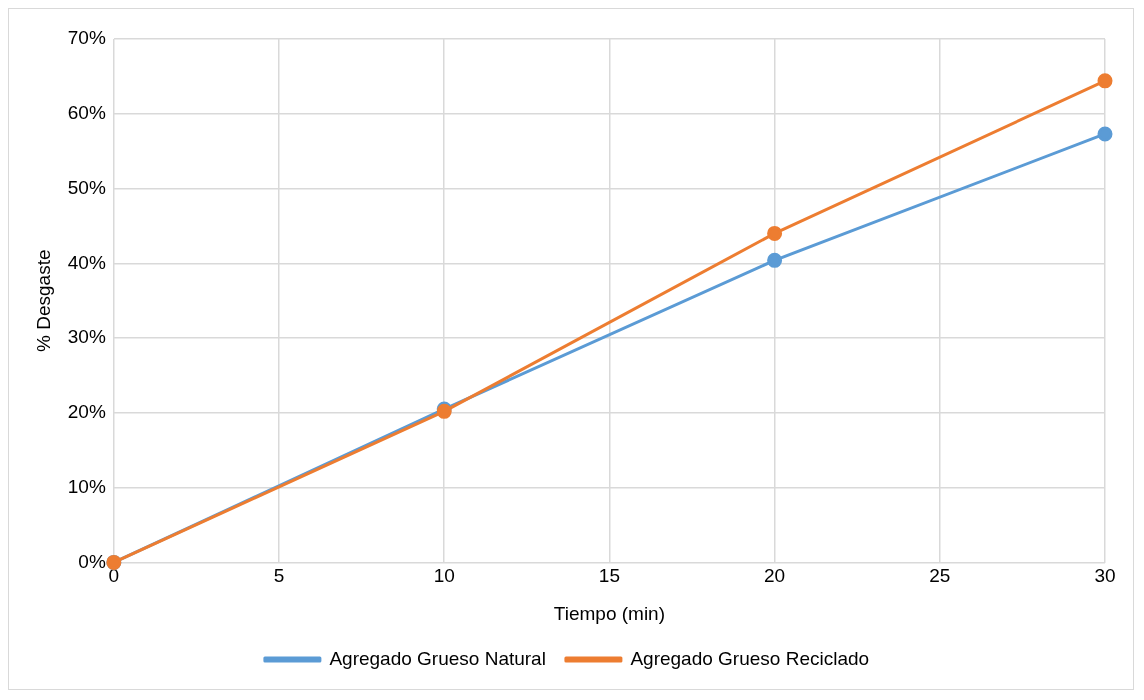 The image size is (1144, 700). Describe the element at coordinates (437, 658) in the screenshot. I see `legend-label: Agregado Grueso Natural` at that location.